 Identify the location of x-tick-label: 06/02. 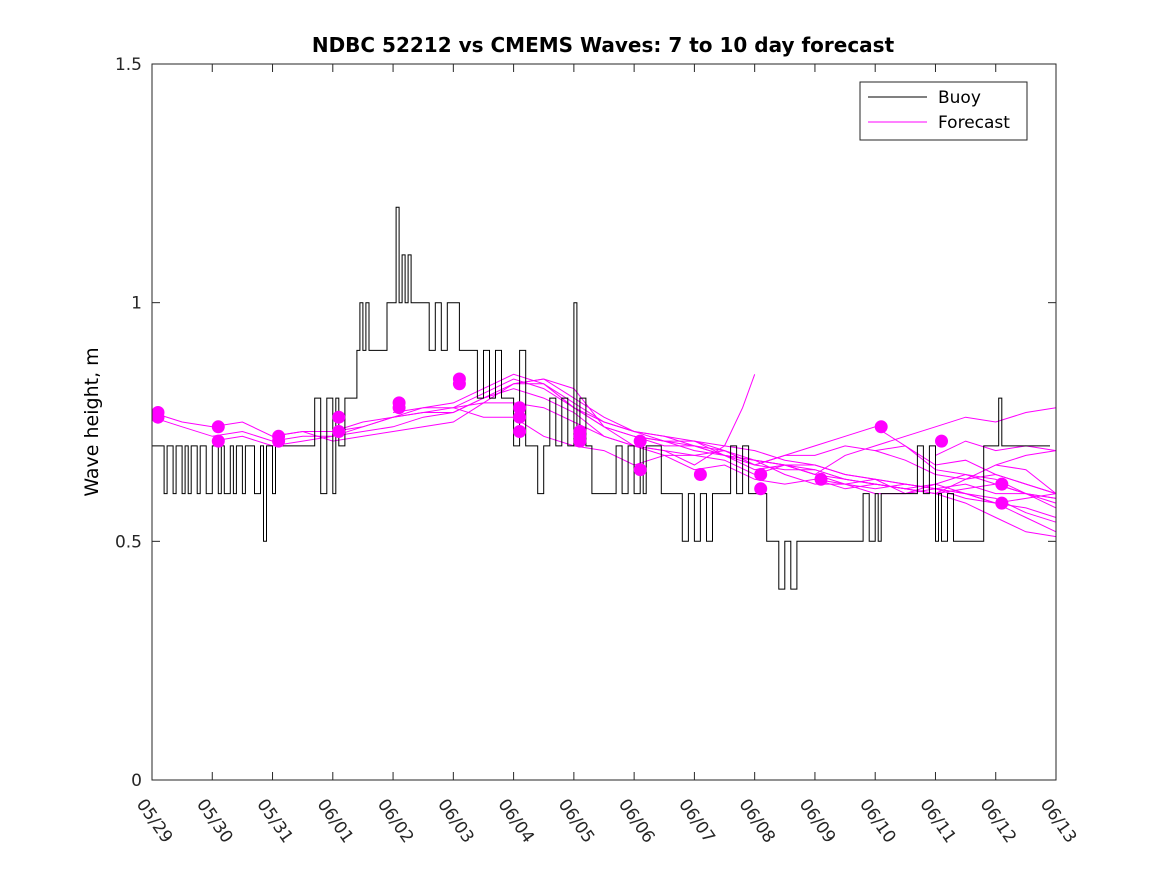
(395, 821).